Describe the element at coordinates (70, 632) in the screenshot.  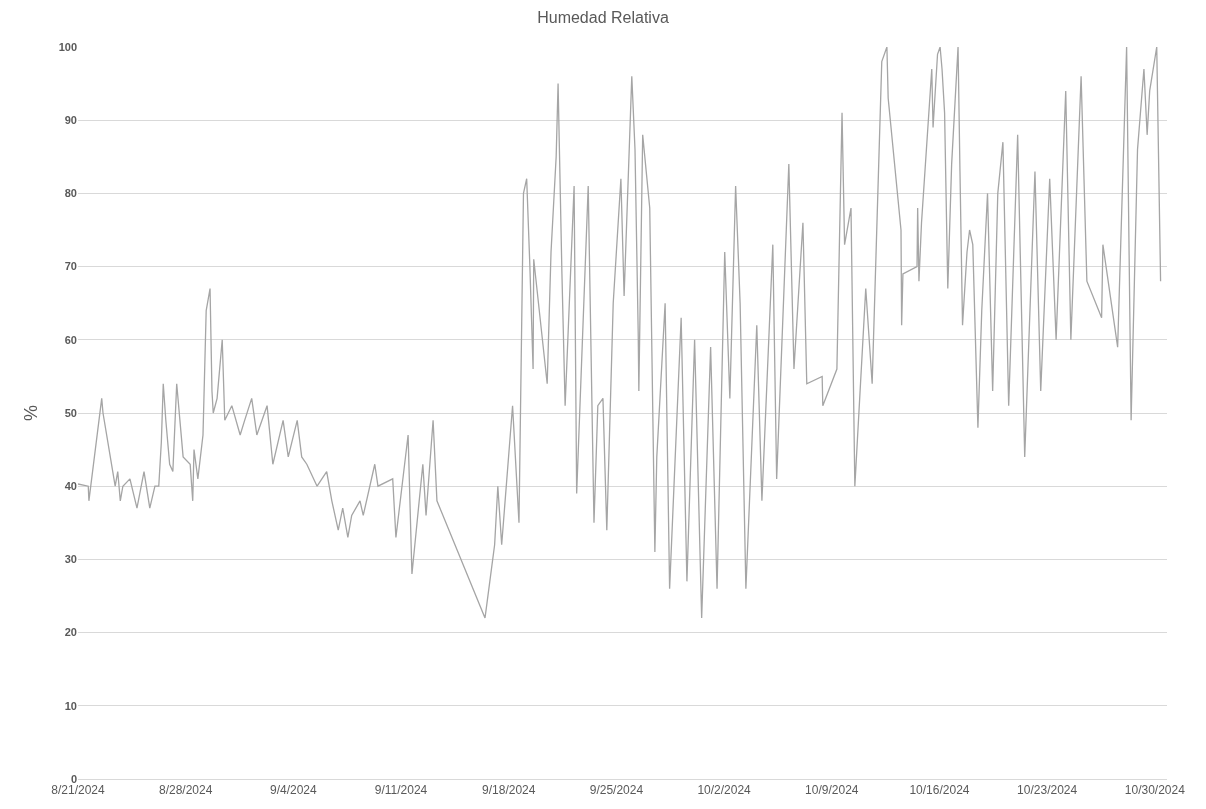
I see `y-tick-label: 20` at that location.